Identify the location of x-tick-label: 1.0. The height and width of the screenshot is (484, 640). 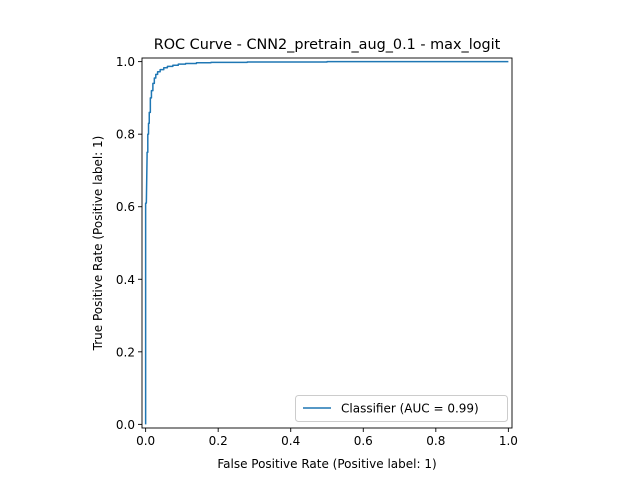
(508, 441).